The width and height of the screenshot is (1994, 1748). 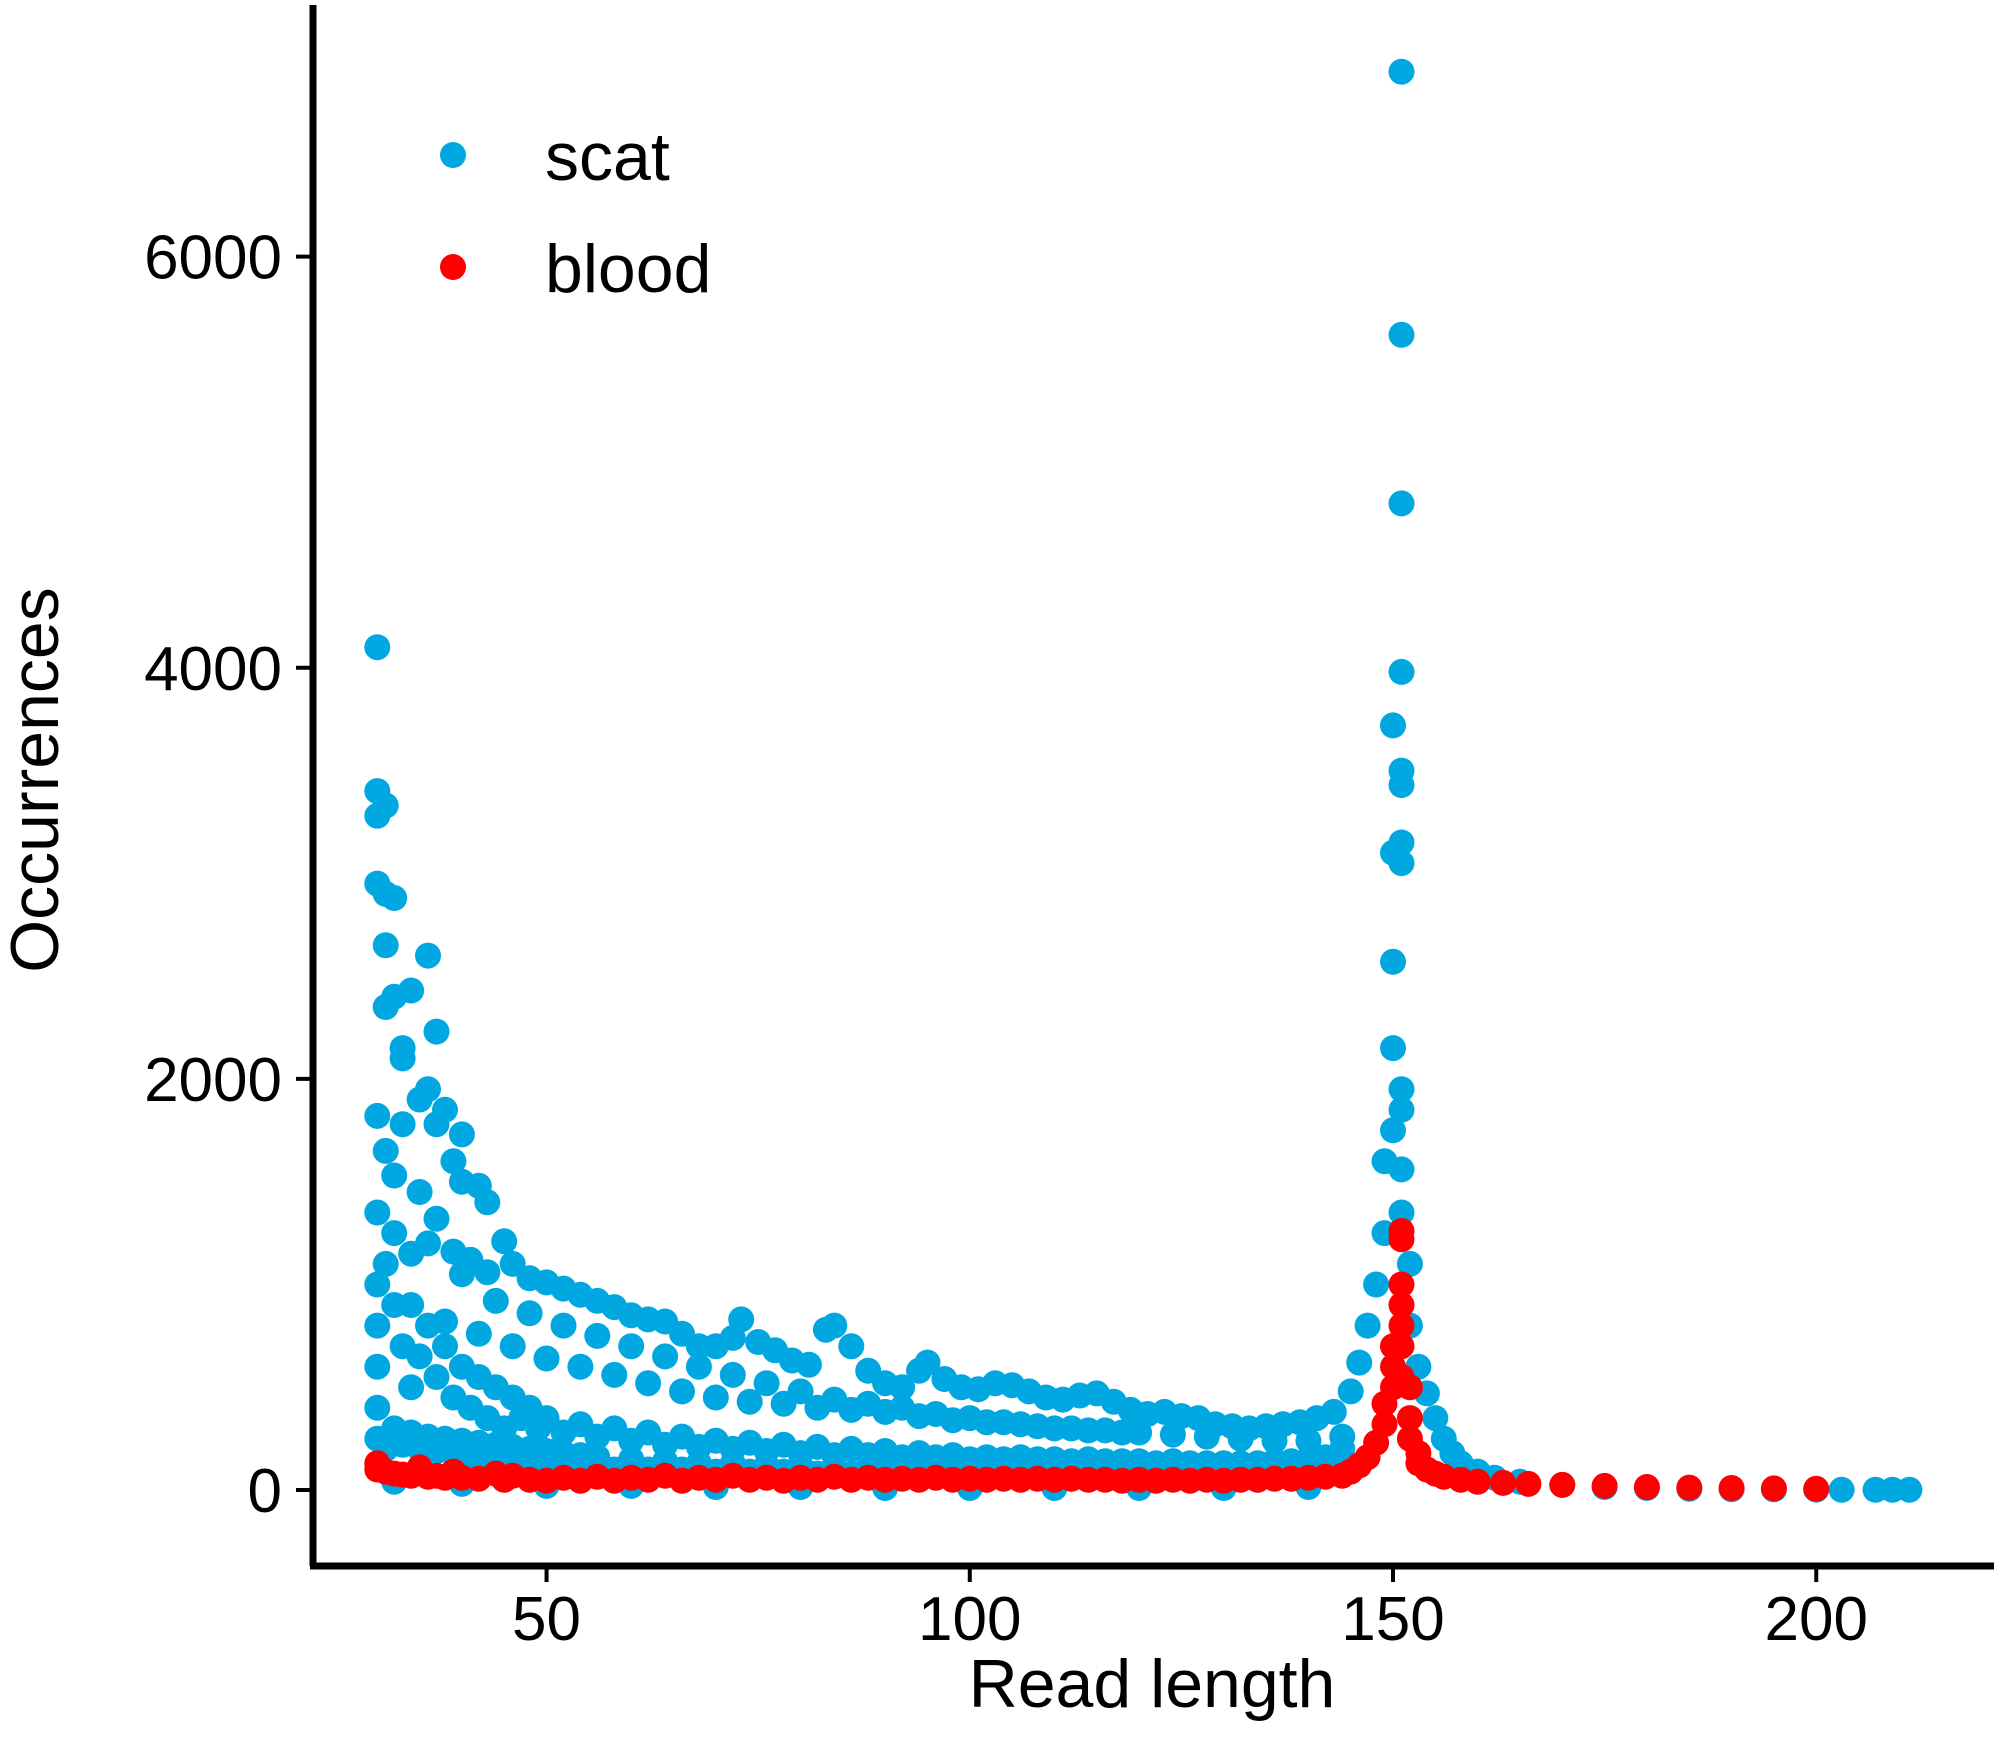 What do you see at coordinates (546, 1619) in the screenshot?
I see `x-tick-label: 50` at bounding box center [546, 1619].